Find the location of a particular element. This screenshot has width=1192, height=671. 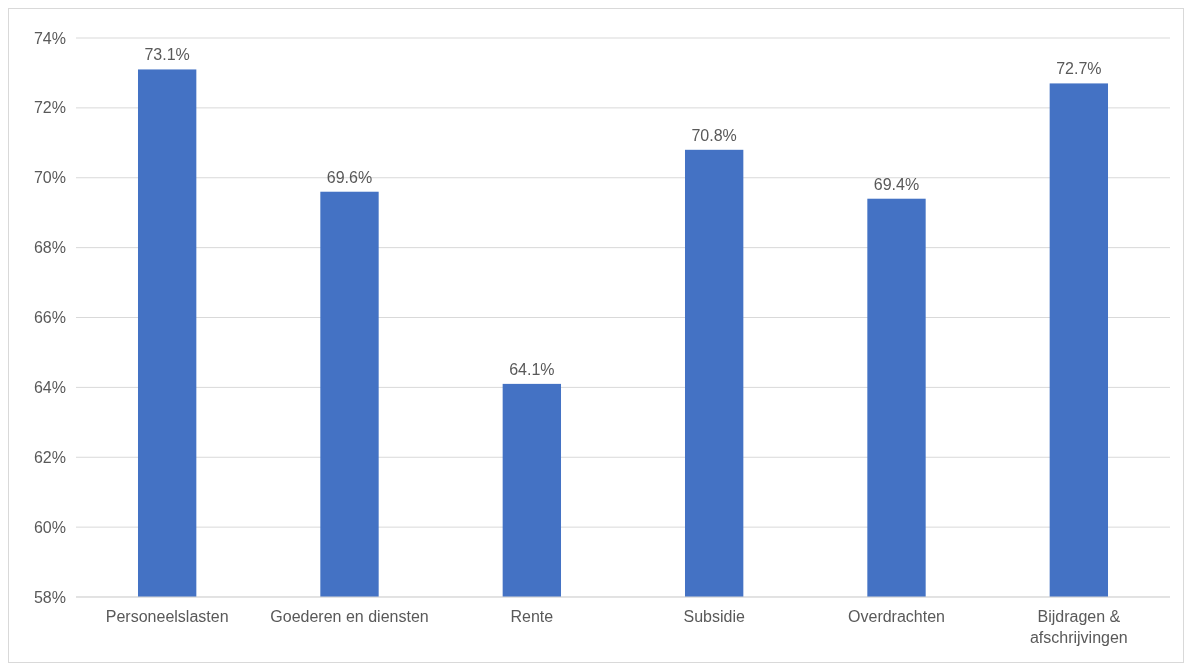

y-tick-label: 70% is located at coordinates (49, 178).